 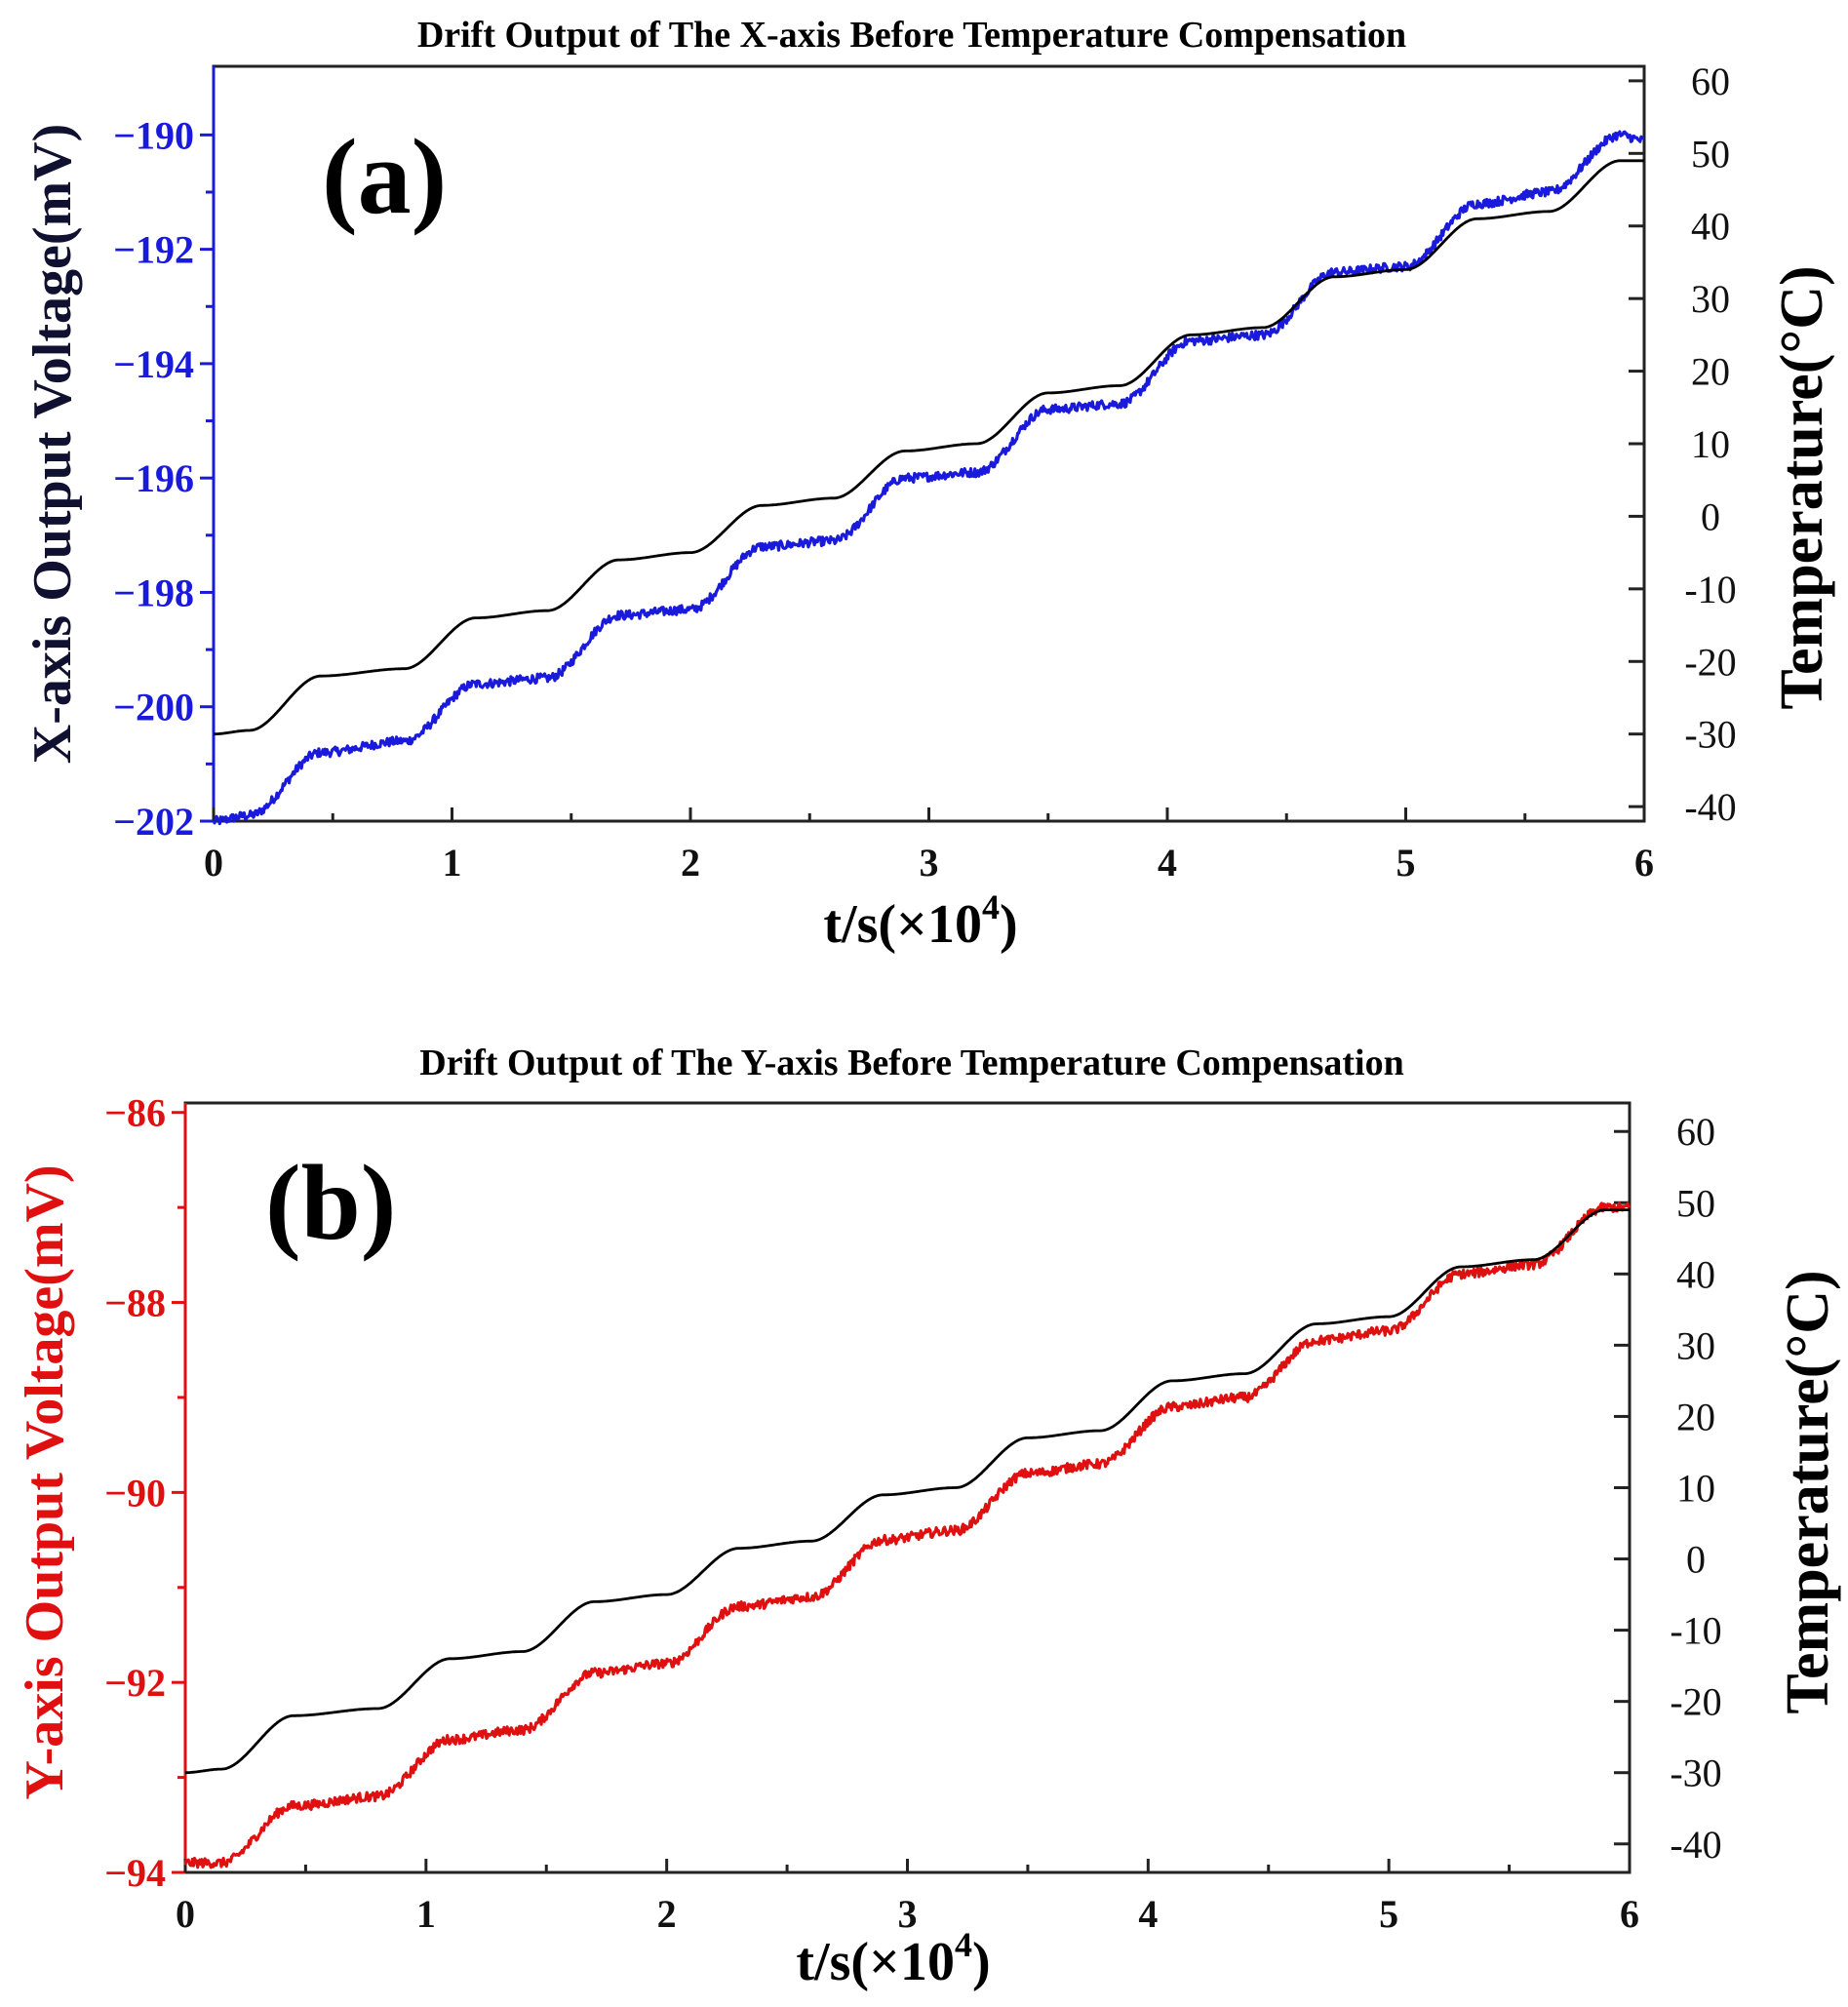 I want to click on y-axis-label: X-axis Output Voltage(mV), so click(x=52, y=444).